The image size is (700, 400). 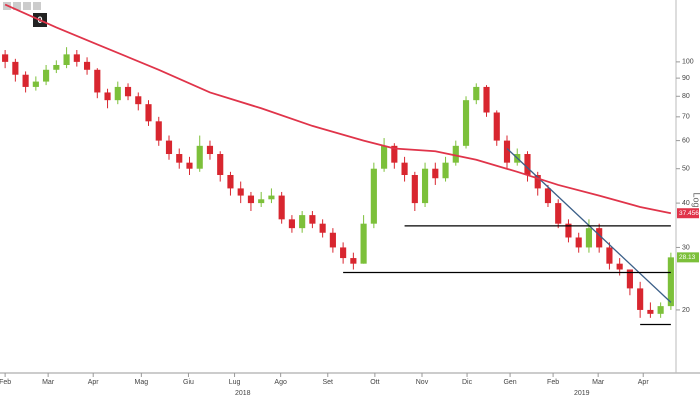 What do you see at coordinates (142, 382) in the screenshot?
I see `x-tick-label: Mag` at bounding box center [142, 382].